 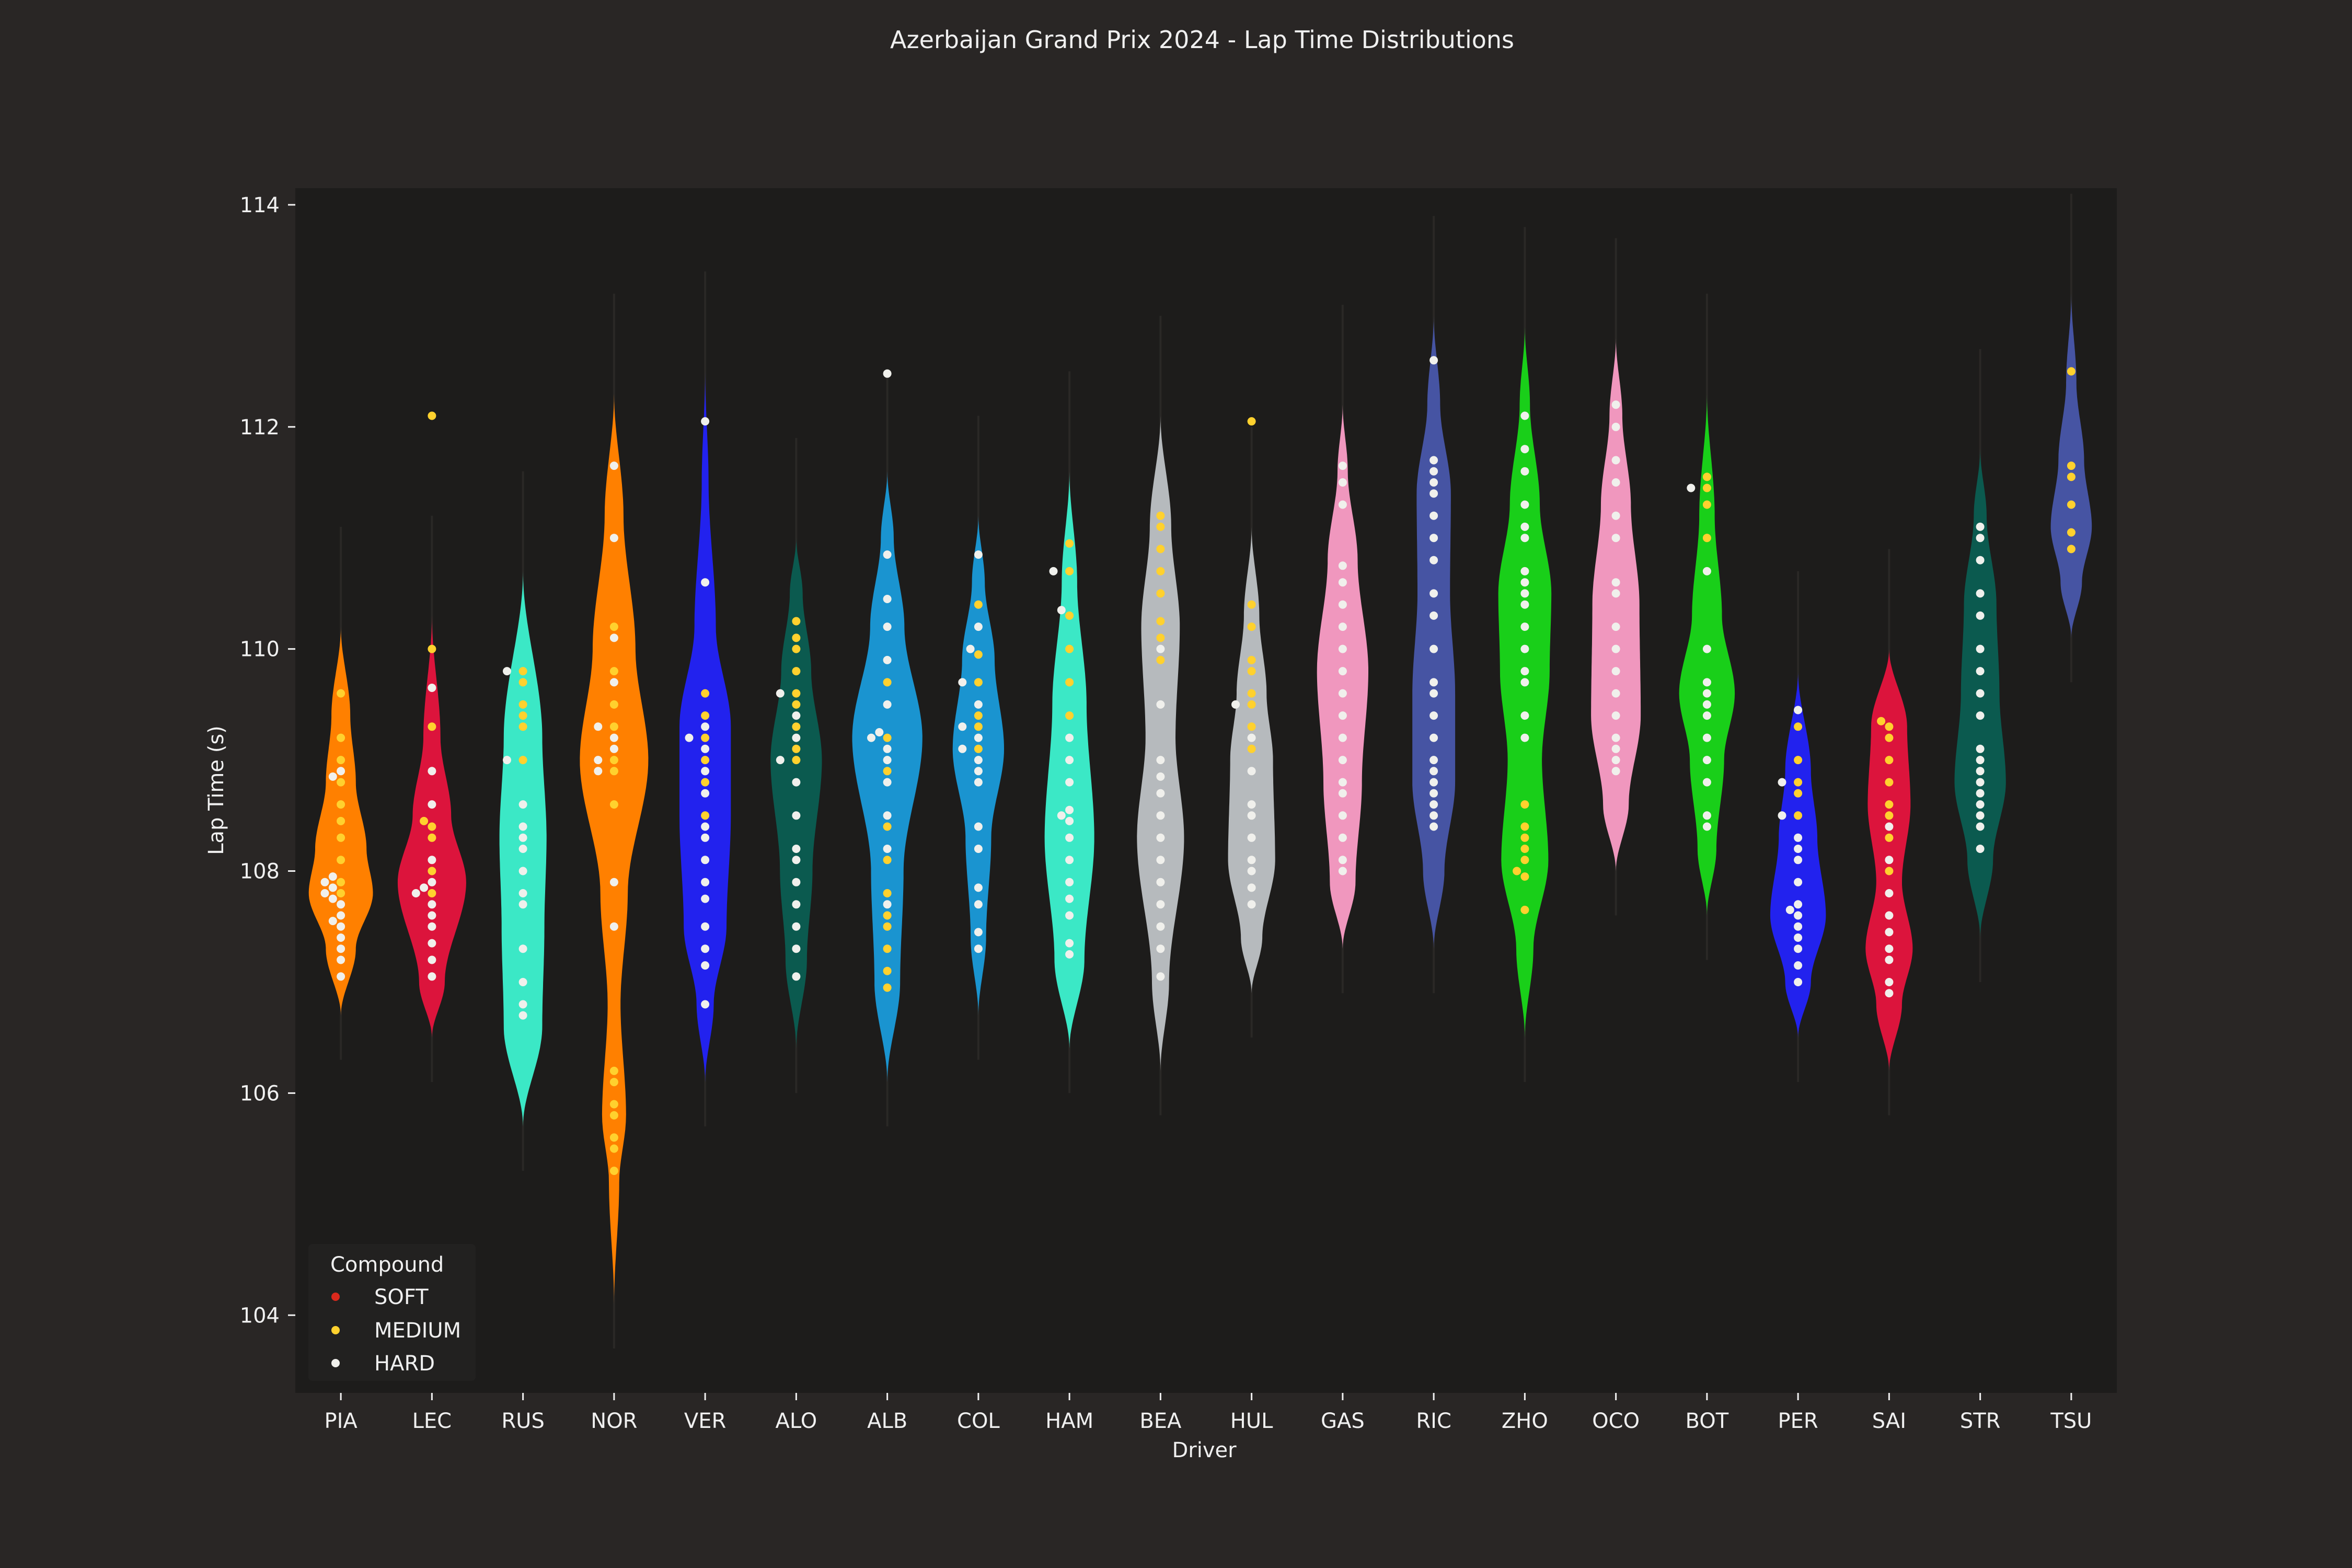 What do you see at coordinates (887, 776) in the screenshot?
I see `violin-alb` at bounding box center [887, 776].